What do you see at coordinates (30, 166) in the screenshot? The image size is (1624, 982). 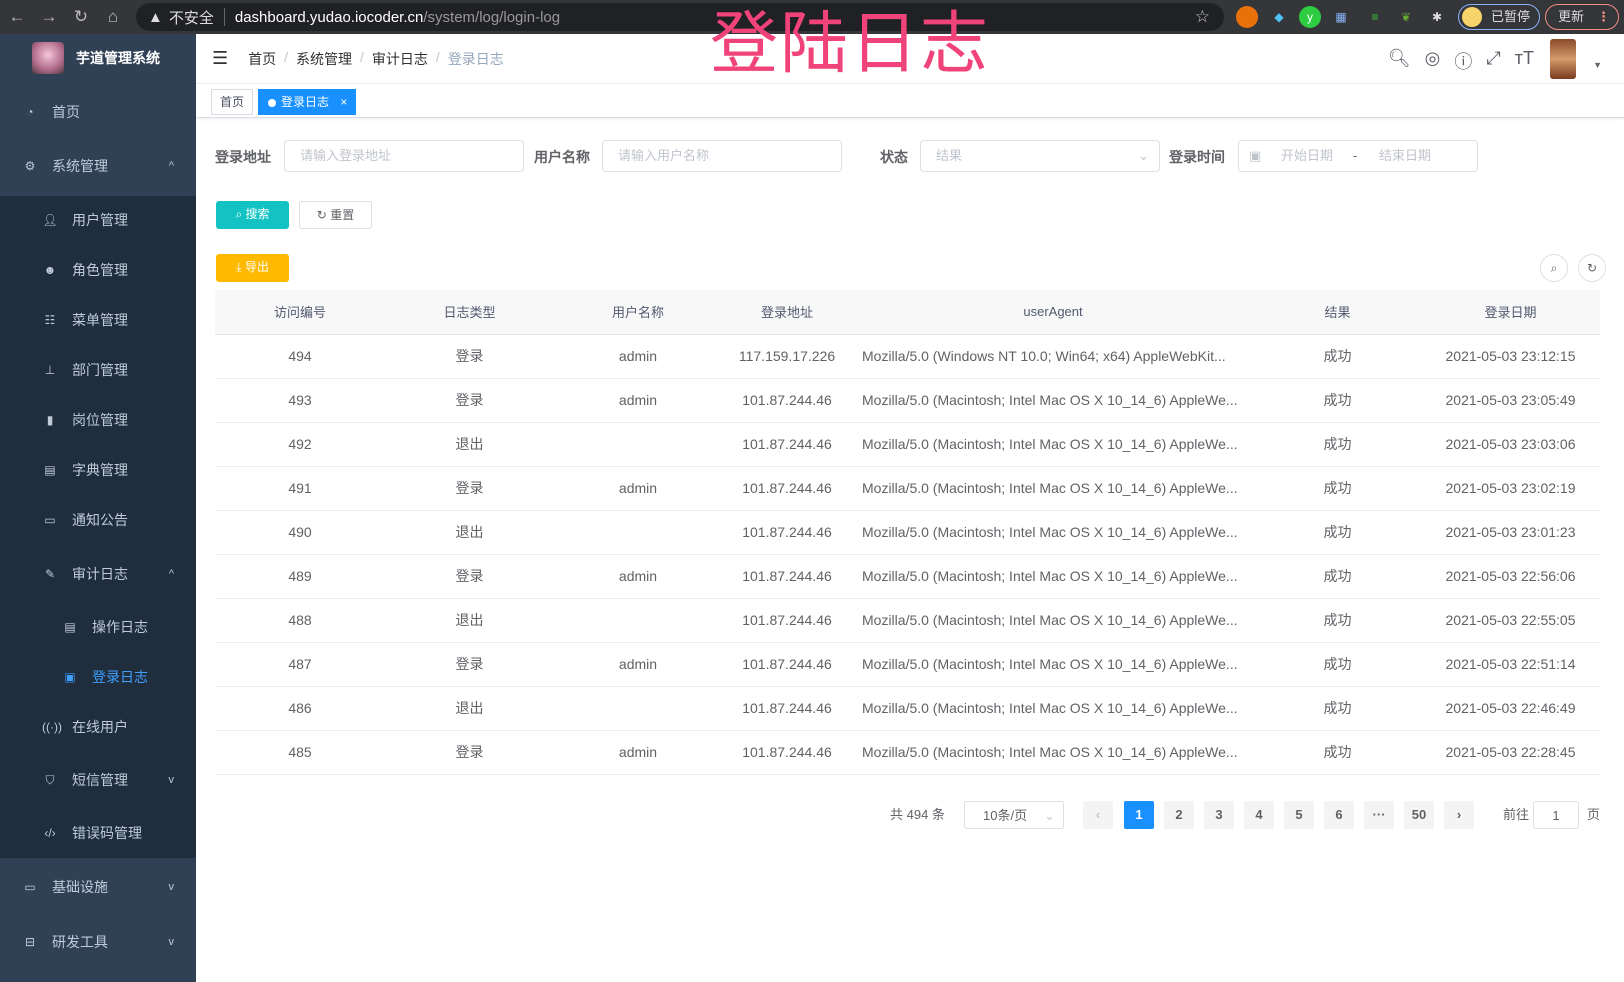 I see `gear-icon: ⚙` at bounding box center [30, 166].